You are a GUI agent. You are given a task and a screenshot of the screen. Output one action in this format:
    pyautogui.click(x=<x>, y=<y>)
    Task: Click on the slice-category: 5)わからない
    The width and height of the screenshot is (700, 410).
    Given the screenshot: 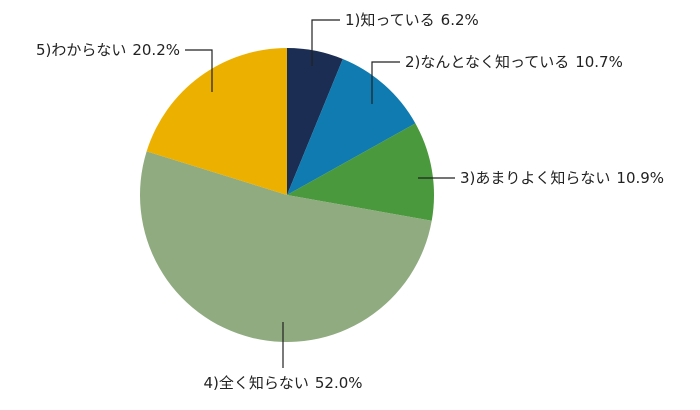 What is the action you would take?
    pyautogui.click(x=81, y=50)
    